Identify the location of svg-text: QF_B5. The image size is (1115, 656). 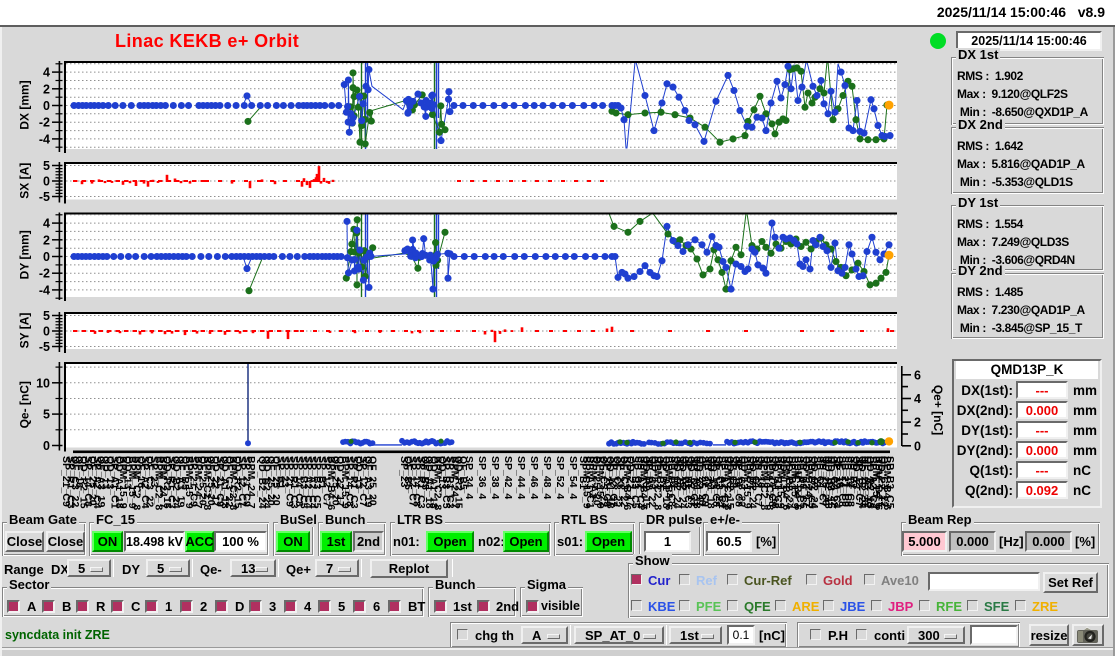
(425, 473).